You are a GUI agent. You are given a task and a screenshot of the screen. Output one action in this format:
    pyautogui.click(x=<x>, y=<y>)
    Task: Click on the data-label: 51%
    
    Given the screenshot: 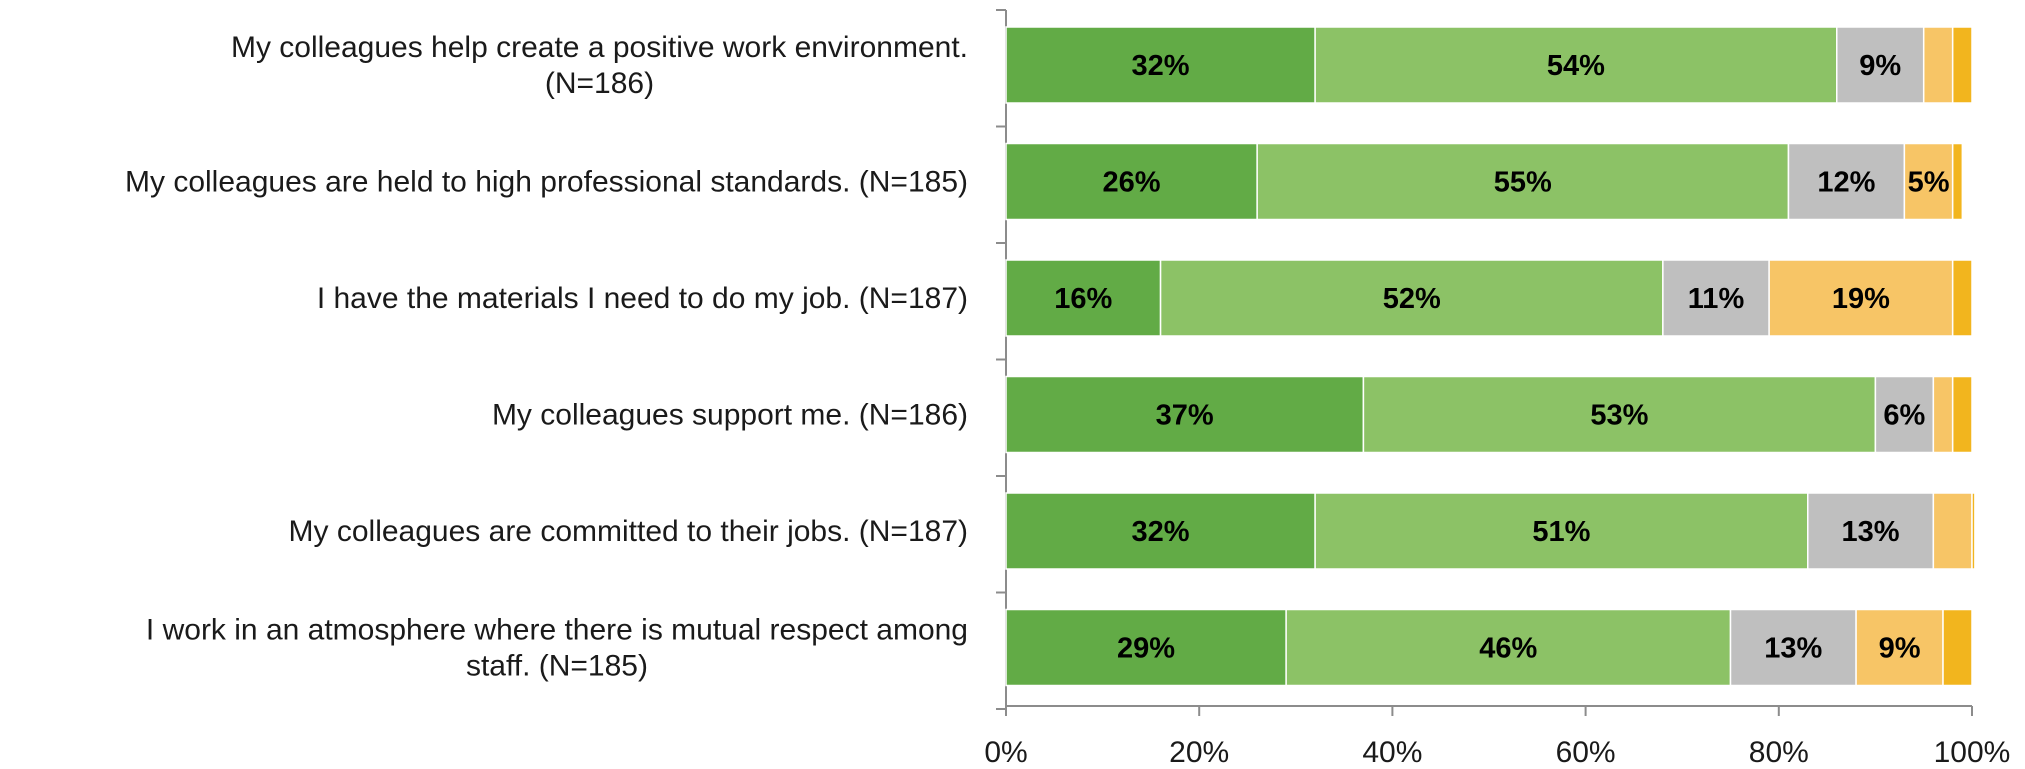 What is the action you would take?
    pyautogui.click(x=1561, y=532)
    